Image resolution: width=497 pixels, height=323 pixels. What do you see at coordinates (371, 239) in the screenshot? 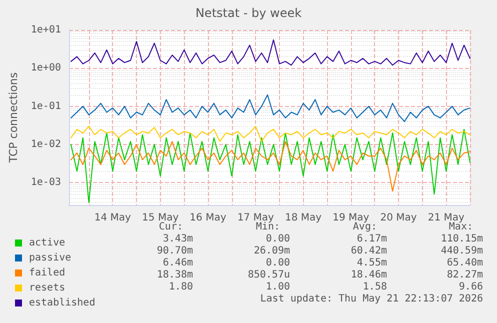
I see `text: 6.17m` at bounding box center [371, 239].